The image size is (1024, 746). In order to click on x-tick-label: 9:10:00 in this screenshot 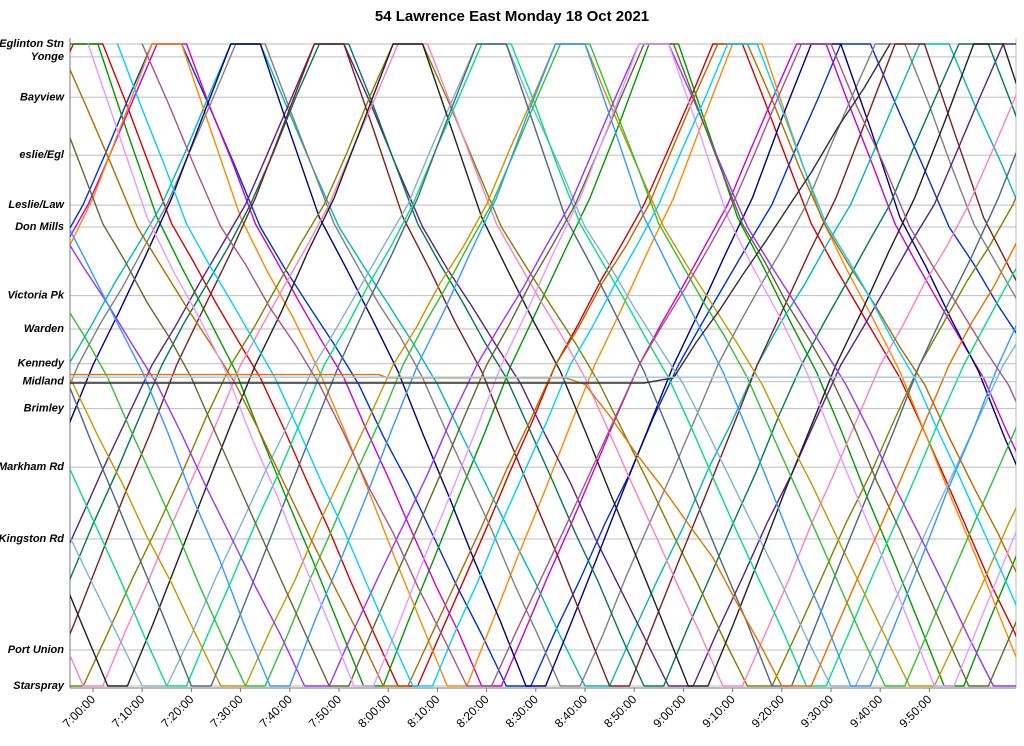, I will do `click(719, 711)`.